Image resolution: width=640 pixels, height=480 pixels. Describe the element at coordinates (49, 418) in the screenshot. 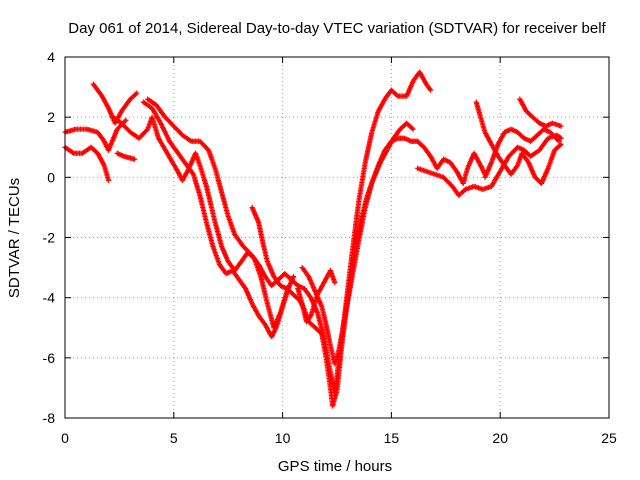

I see `y-tick-label: -8` at that location.